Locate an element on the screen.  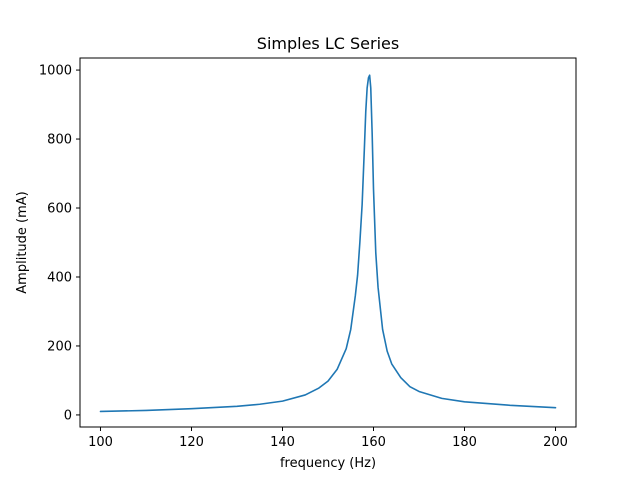
x-axis: 100 120 140 160 180 200 is located at coordinates (328, 438).